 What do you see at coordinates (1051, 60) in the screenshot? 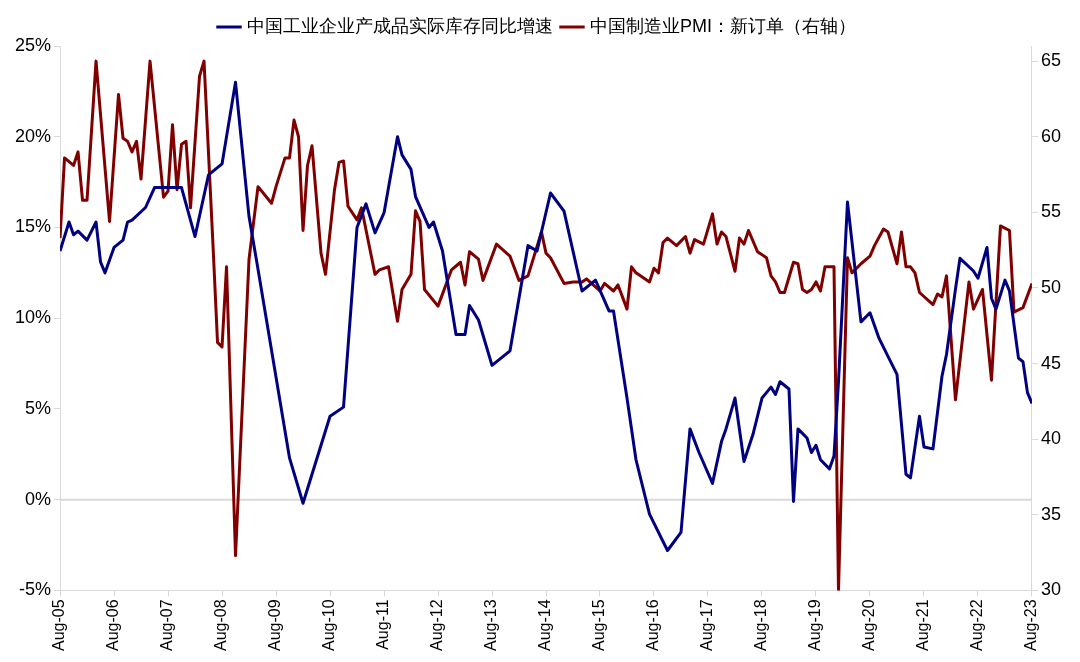
I see `y2-tick-label: 65` at bounding box center [1051, 60].